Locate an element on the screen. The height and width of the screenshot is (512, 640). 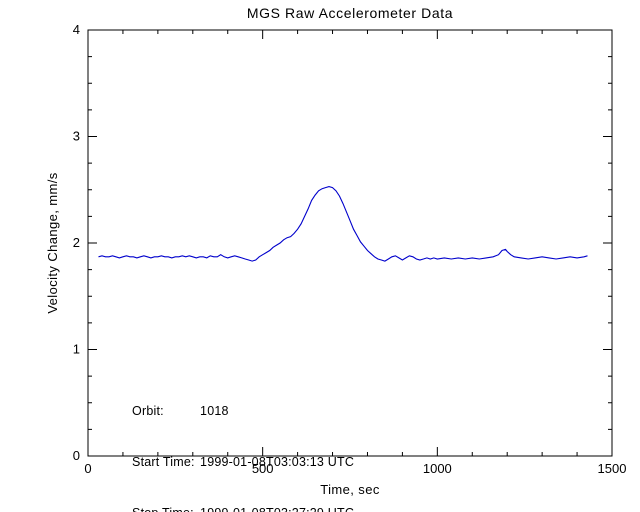
annotation-start-time: Start Time: 1999-01-08T03:03:13 UTC is located at coordinates (232, 462).